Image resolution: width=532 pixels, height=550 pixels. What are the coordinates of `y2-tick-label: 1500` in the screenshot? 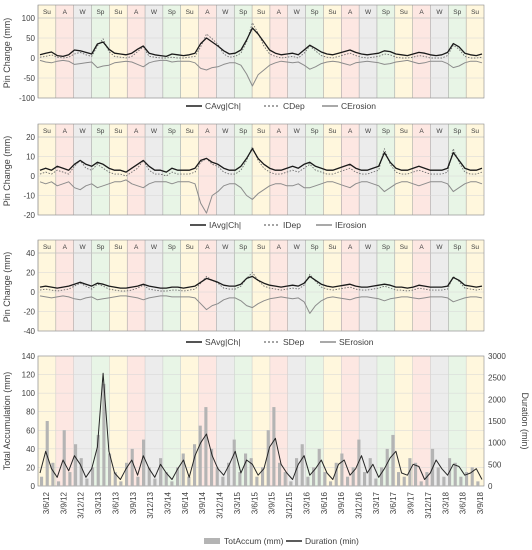 It's located at (497, 421).